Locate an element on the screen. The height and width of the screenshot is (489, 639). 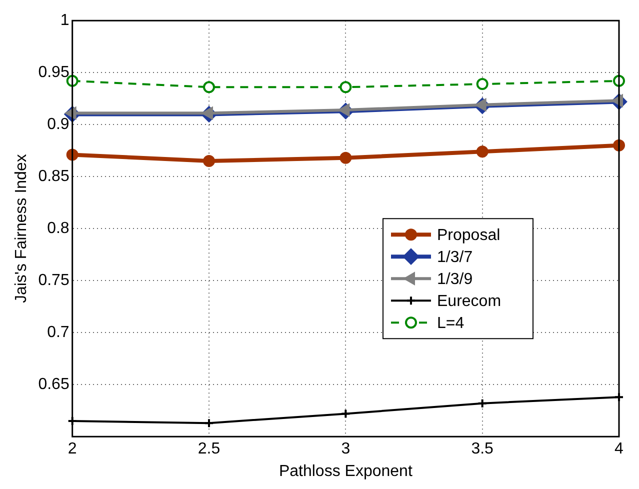
y-tick-label: 1 is located at coordinates (65, 21).